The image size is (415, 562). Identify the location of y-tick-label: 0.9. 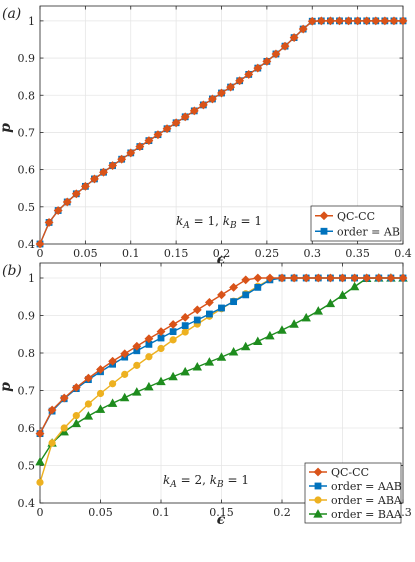
(27, 58).